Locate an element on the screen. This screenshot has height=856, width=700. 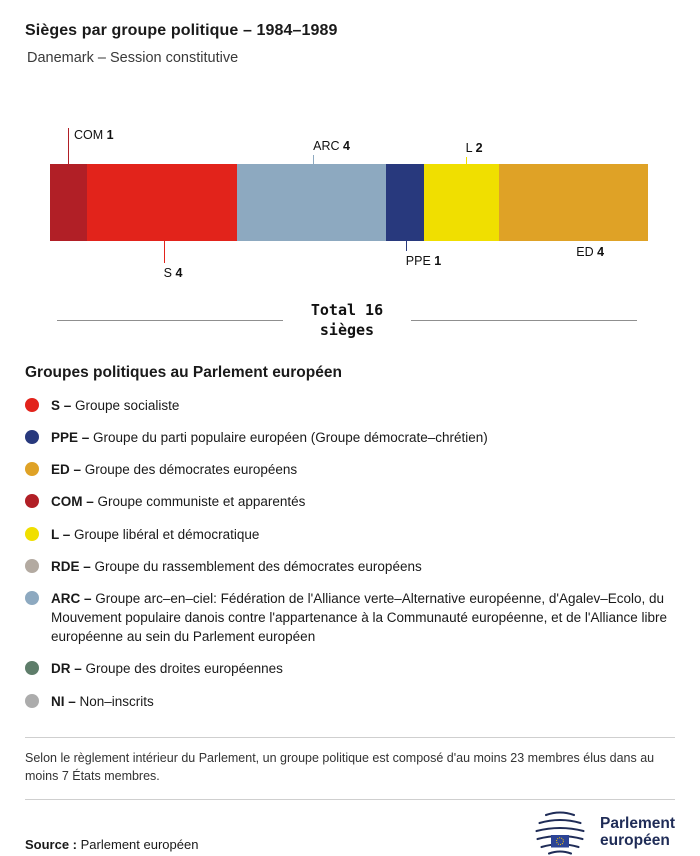
total-seats-text: Total 16 sièges is located at coordinates (347, 320).